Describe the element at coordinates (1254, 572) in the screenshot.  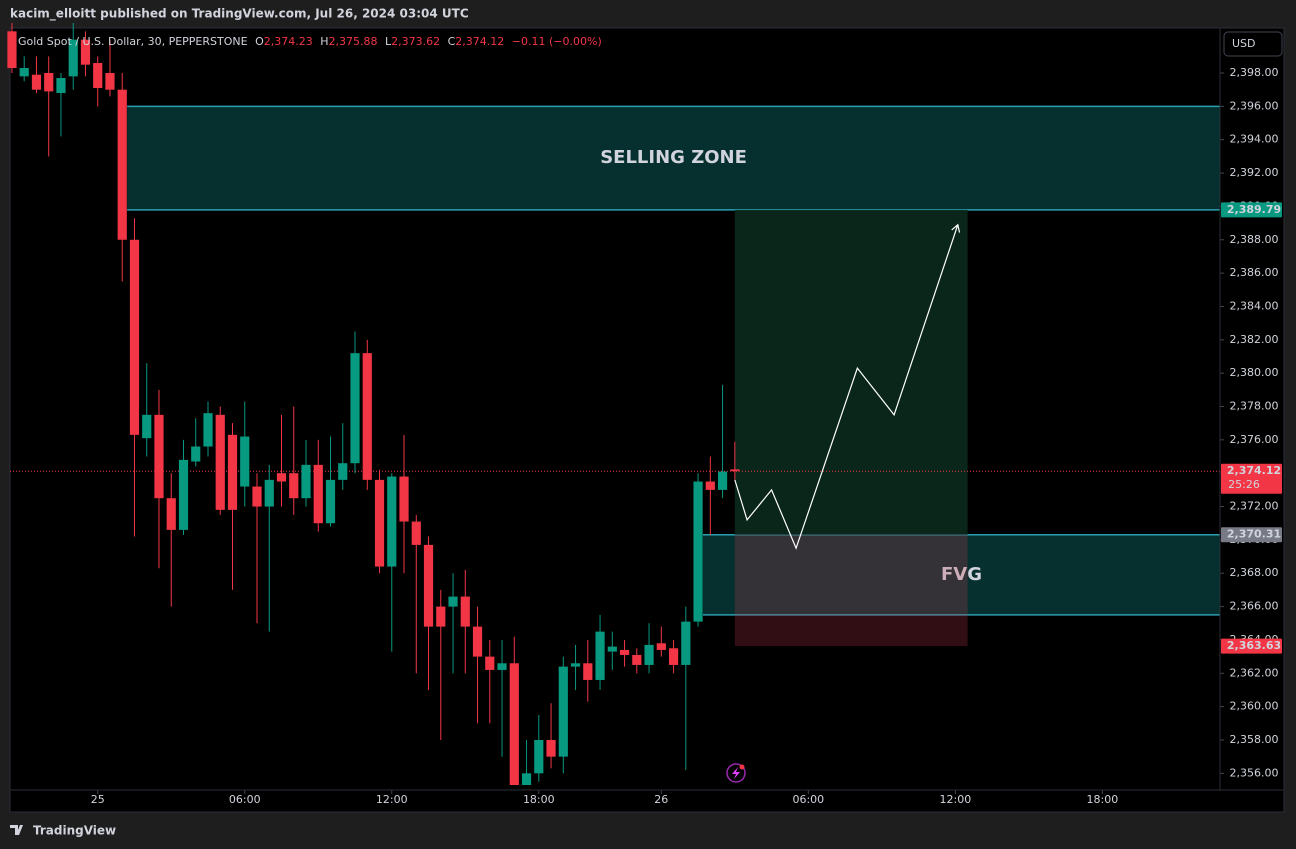
I see `y-tick-label: 2,368.00` at that location.